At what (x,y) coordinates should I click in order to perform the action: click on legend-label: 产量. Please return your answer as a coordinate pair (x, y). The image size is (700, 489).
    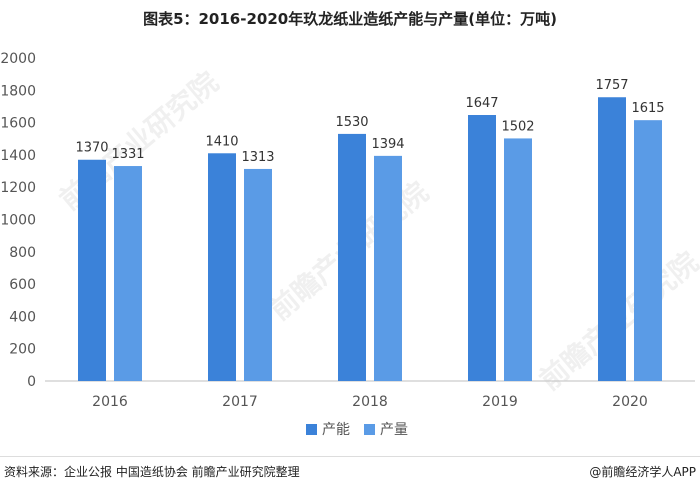
    Looking at the image, I should click on (394, 430).